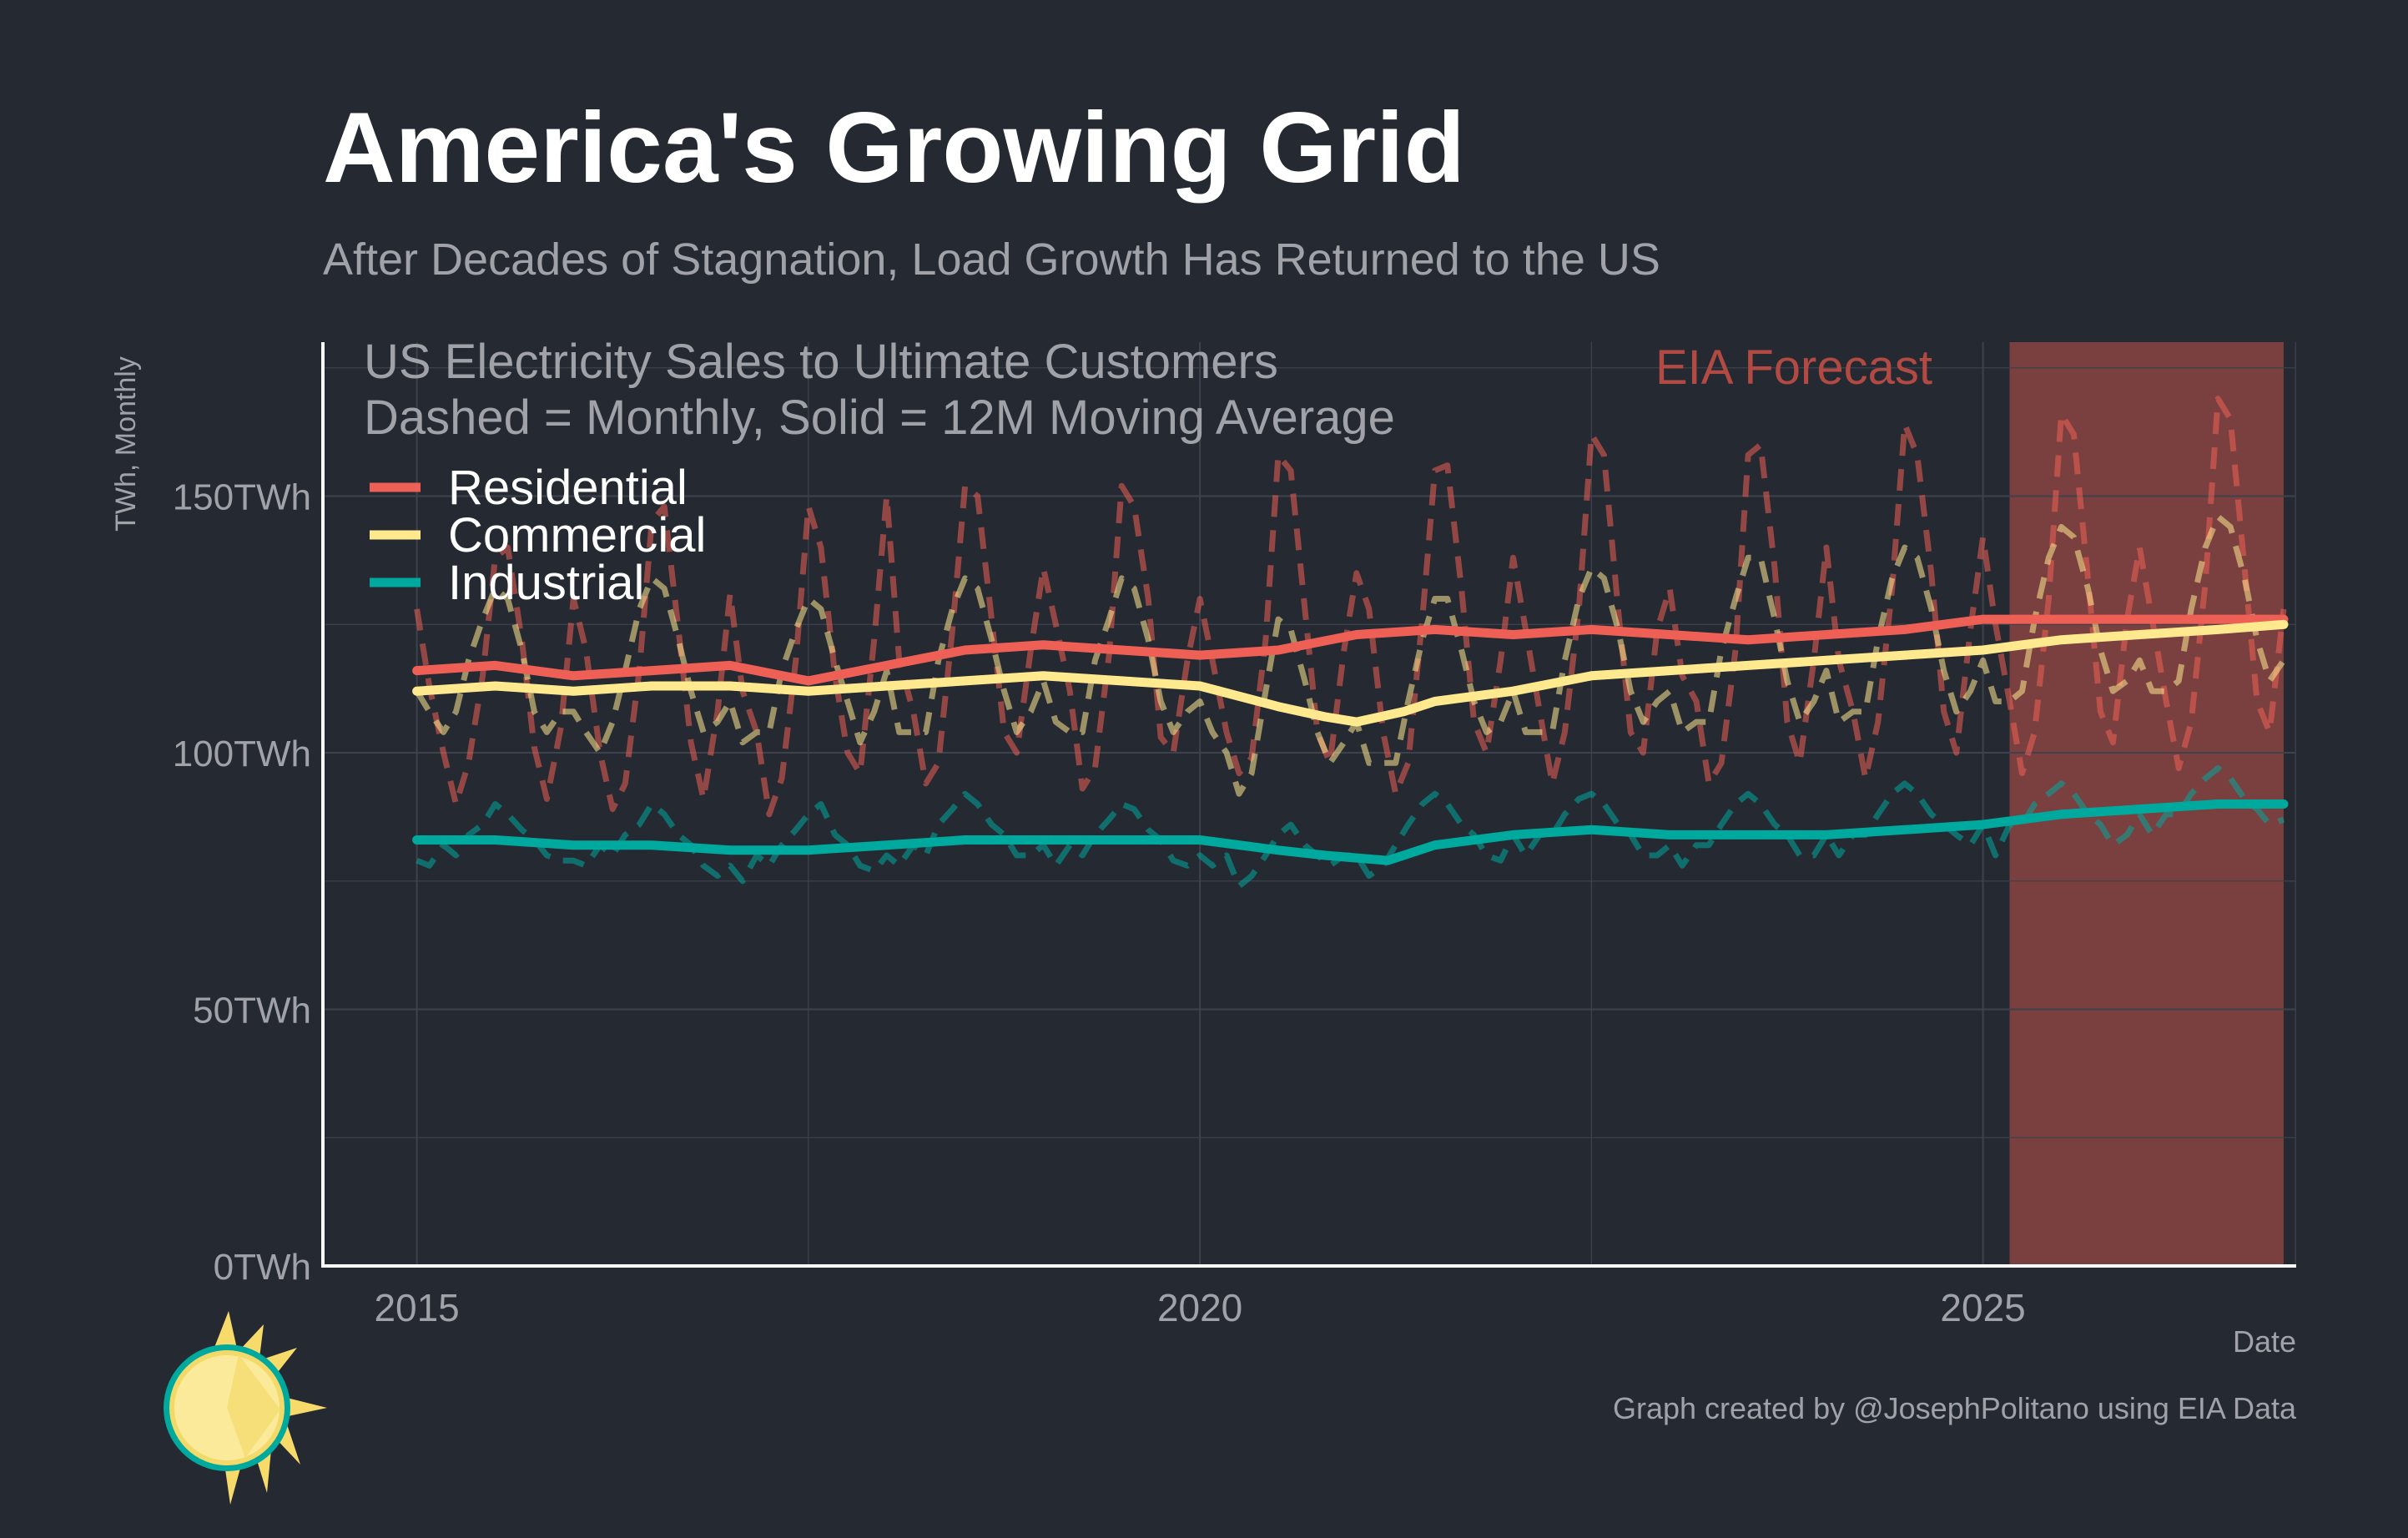 The height and width of the screenshot is (1538, 2408). I want to click on monthly-line-commercial, so click(1350, 655).